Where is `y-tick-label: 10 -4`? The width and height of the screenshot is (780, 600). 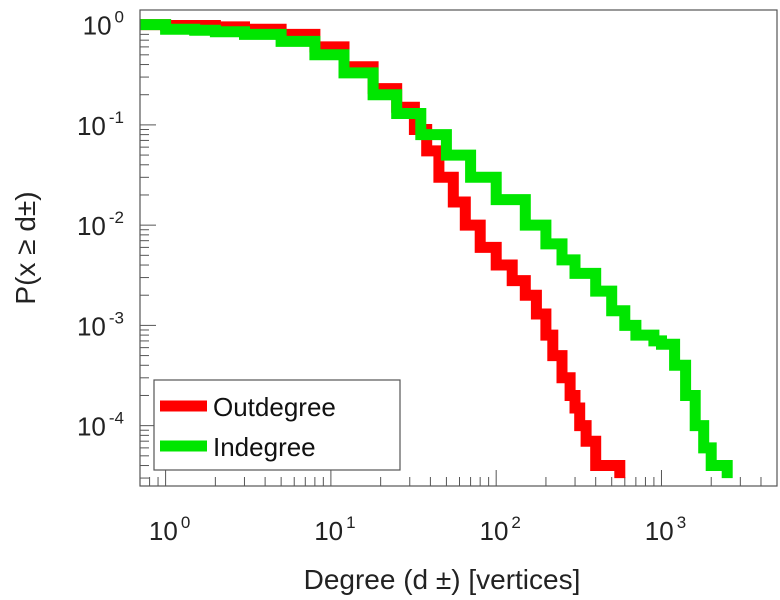
y-tick-label: 10 -4 is located at coordinates (100, 425).